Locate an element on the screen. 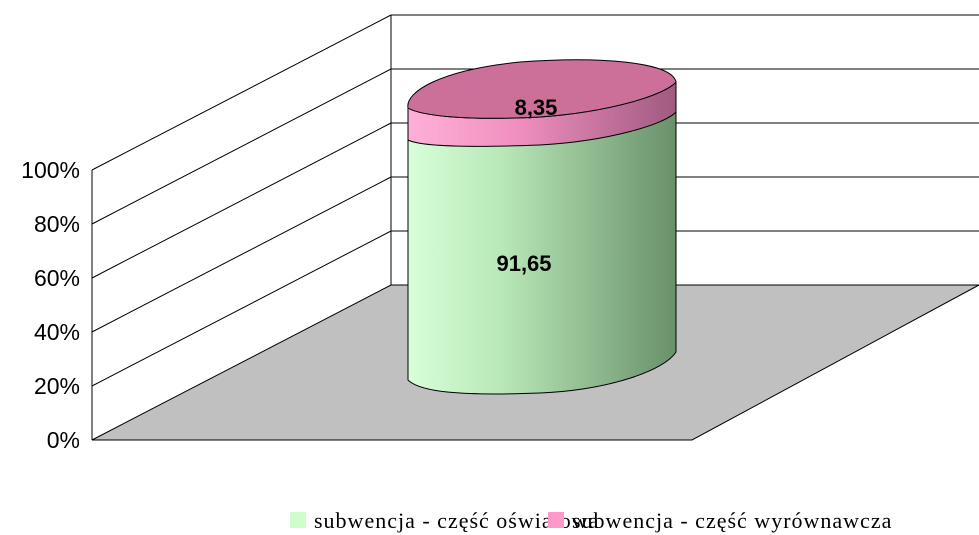 The image size is (979, 535). bar-segment-oswiatowa is located at coordinates (542, 253).